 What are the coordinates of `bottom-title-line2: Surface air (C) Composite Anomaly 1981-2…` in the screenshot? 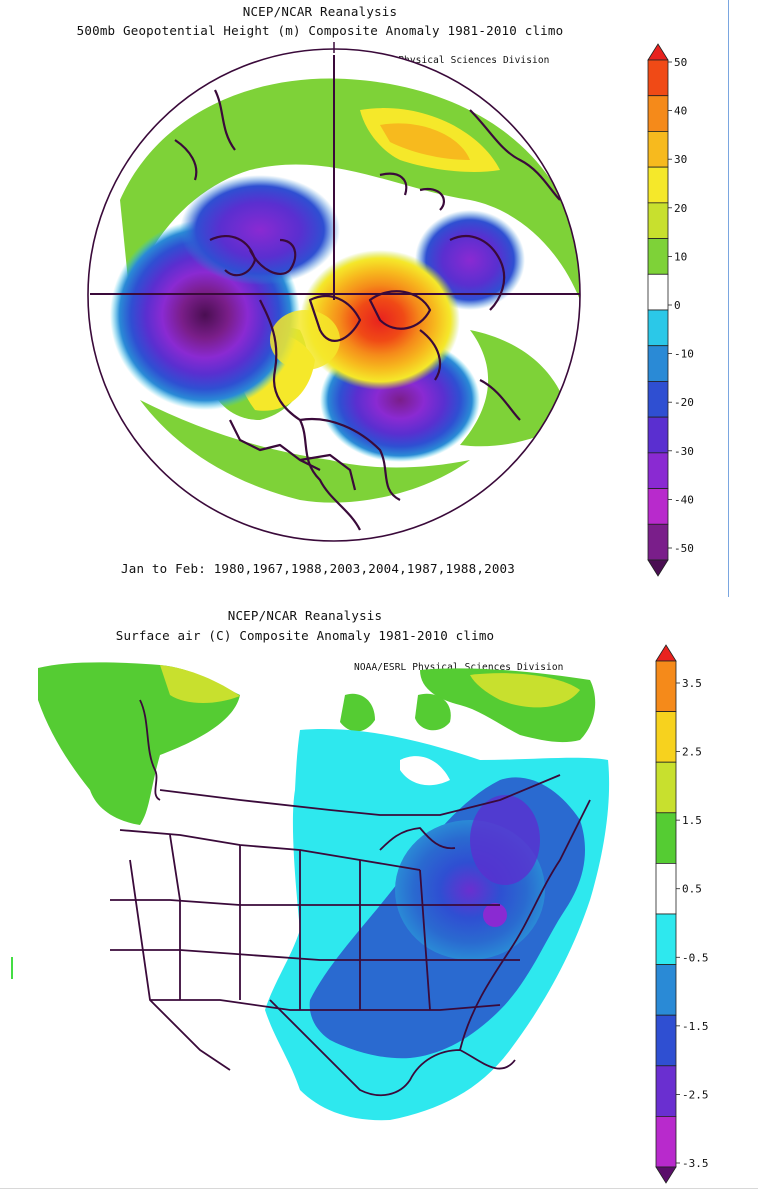 It's located at (305, 635).